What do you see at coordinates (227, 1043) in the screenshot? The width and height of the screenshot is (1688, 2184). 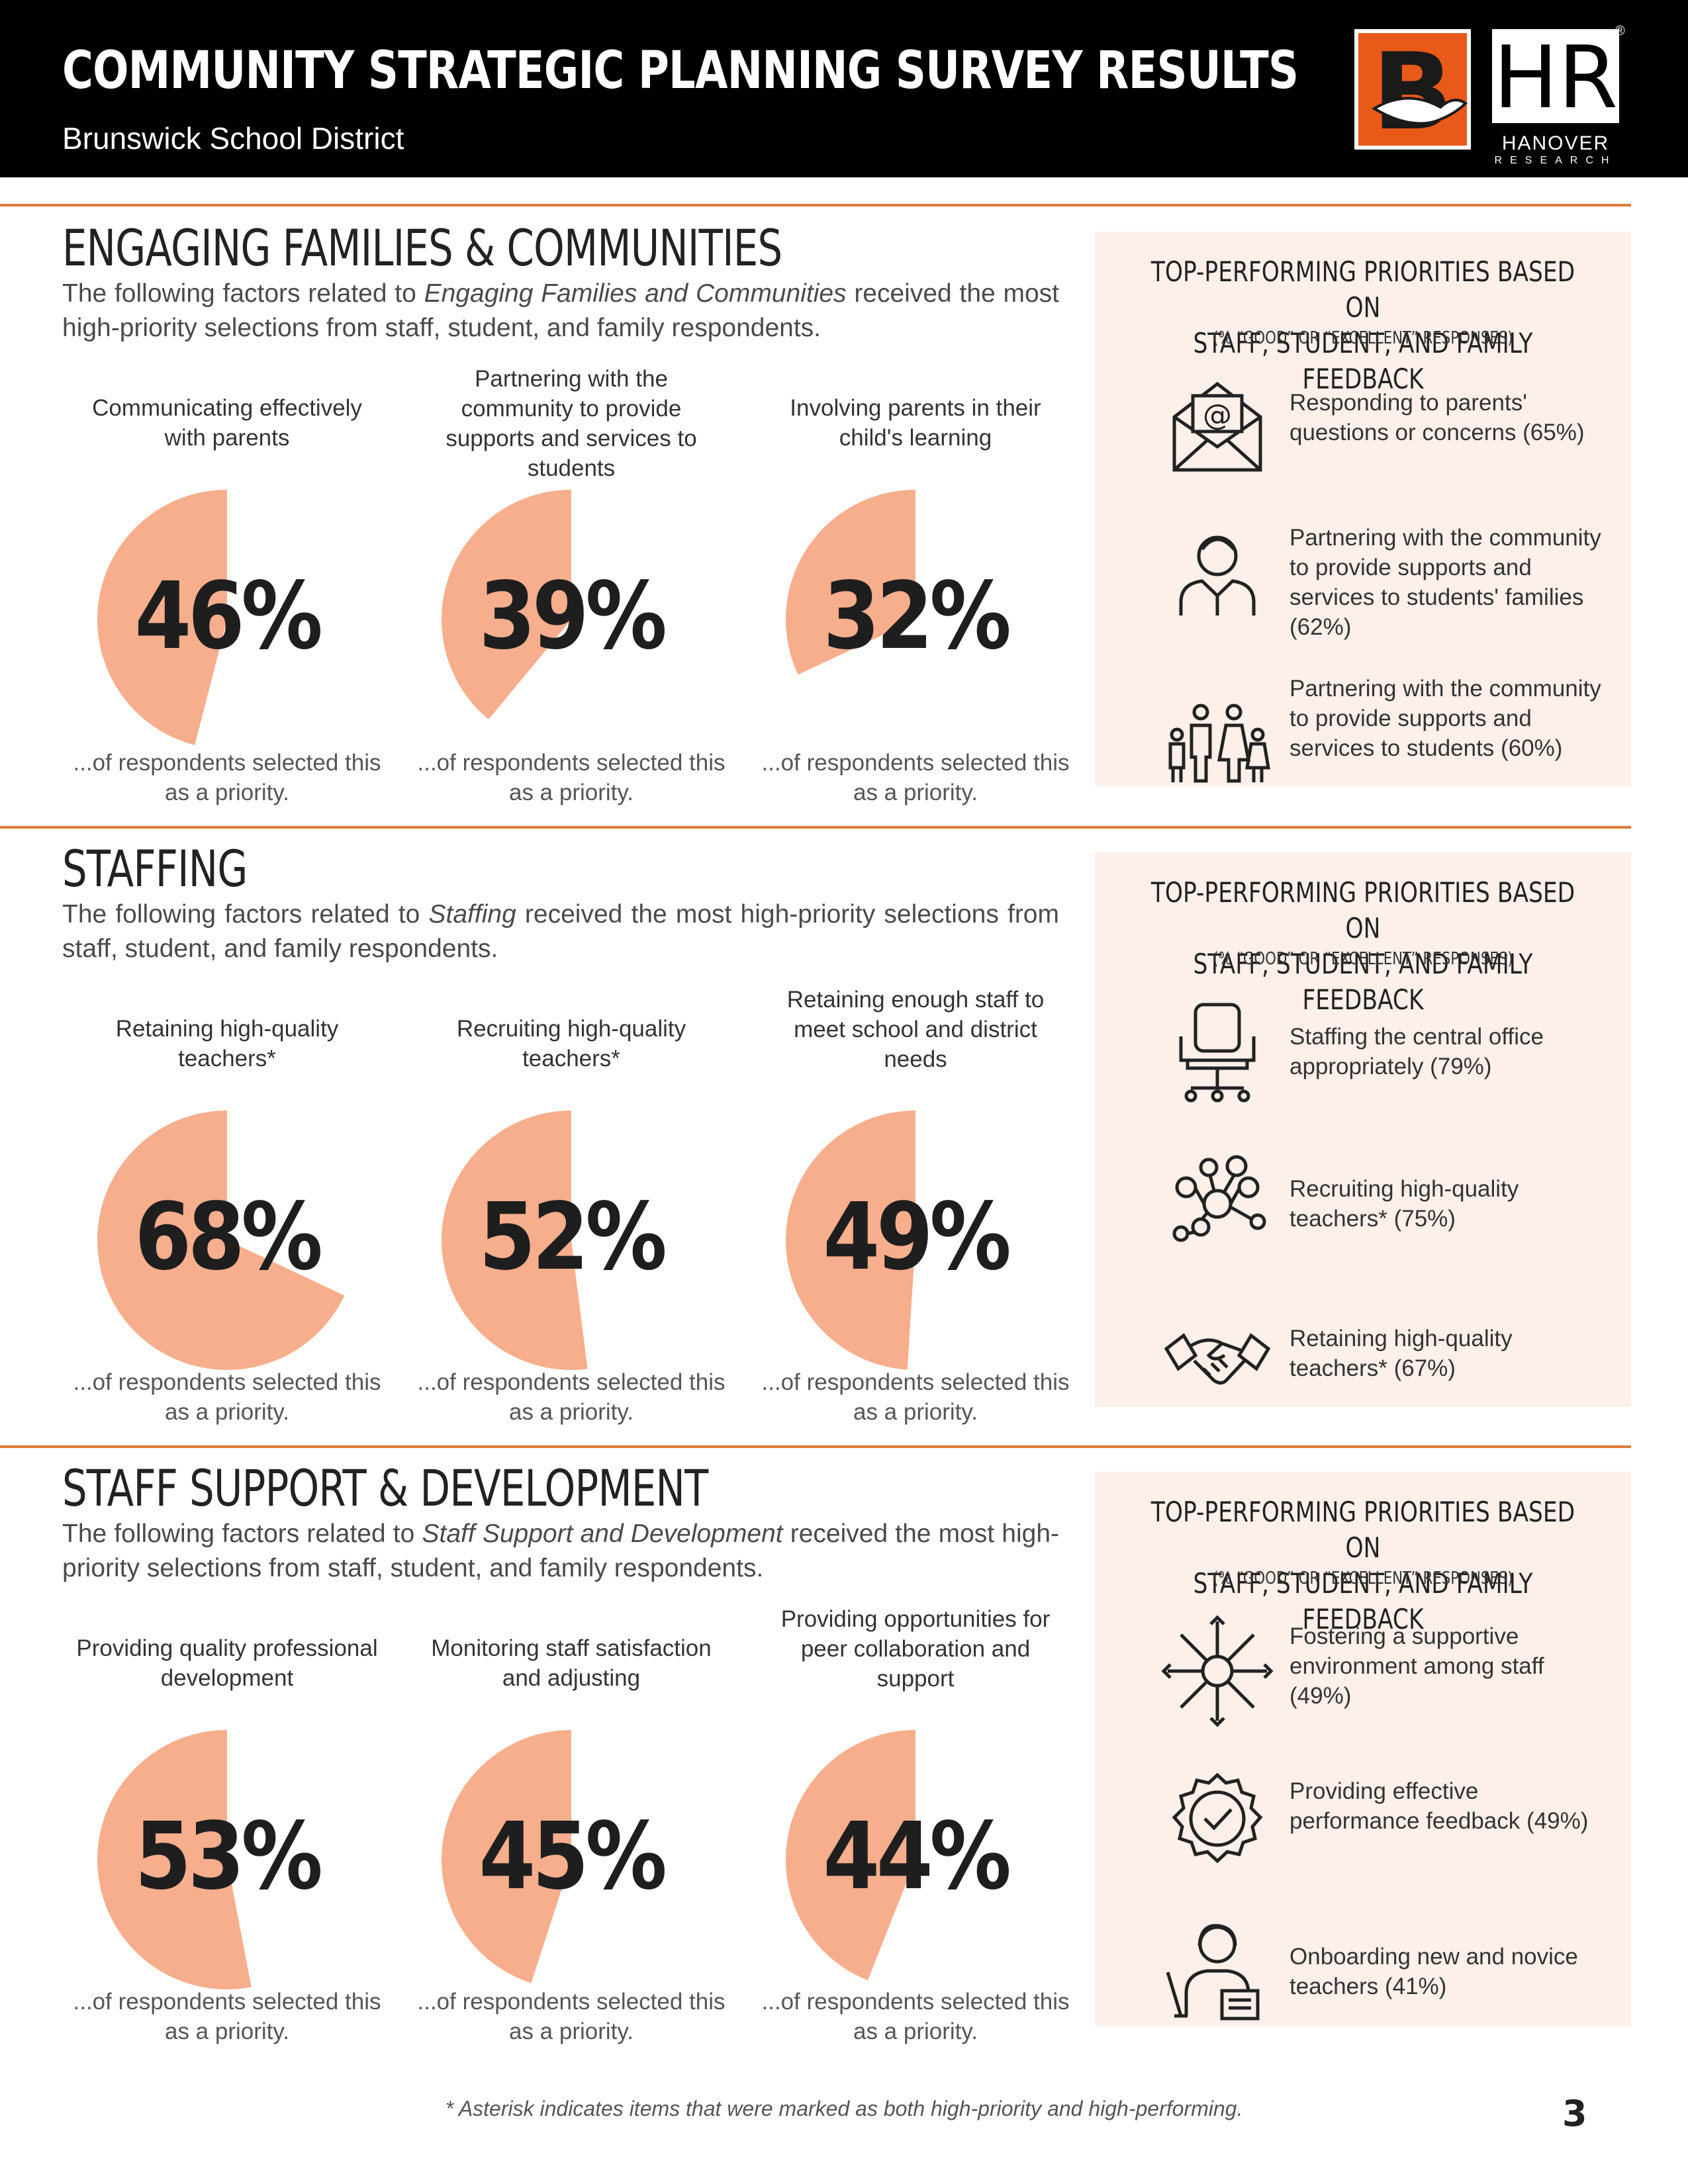 I see `factor-label: Retaining high-quality teachers*` at bounding box center [227, 1043].